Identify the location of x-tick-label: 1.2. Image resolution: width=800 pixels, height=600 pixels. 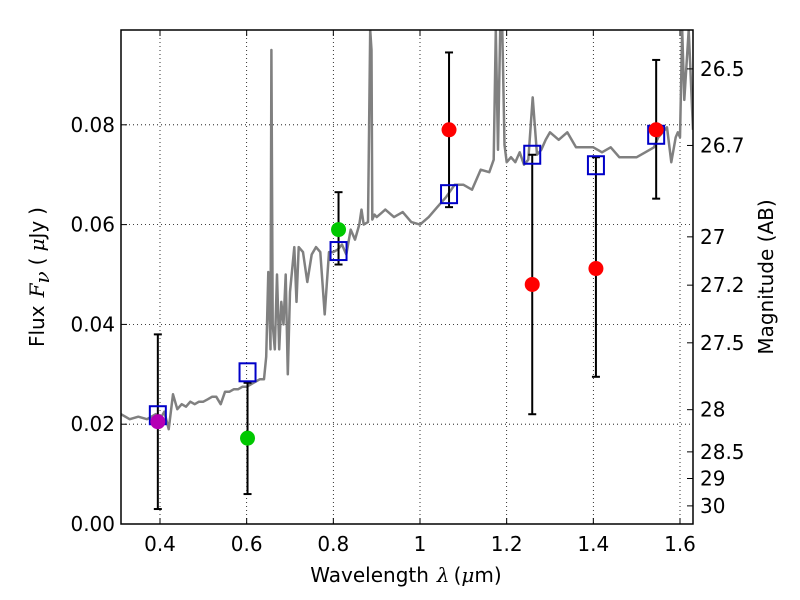
(507, 544).